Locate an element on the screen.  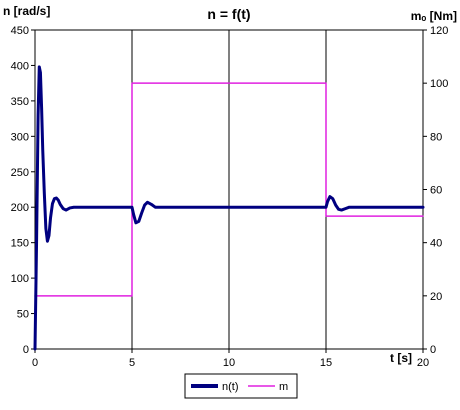
y-tick-label-left: 300 is located at coordinates (20, 137).